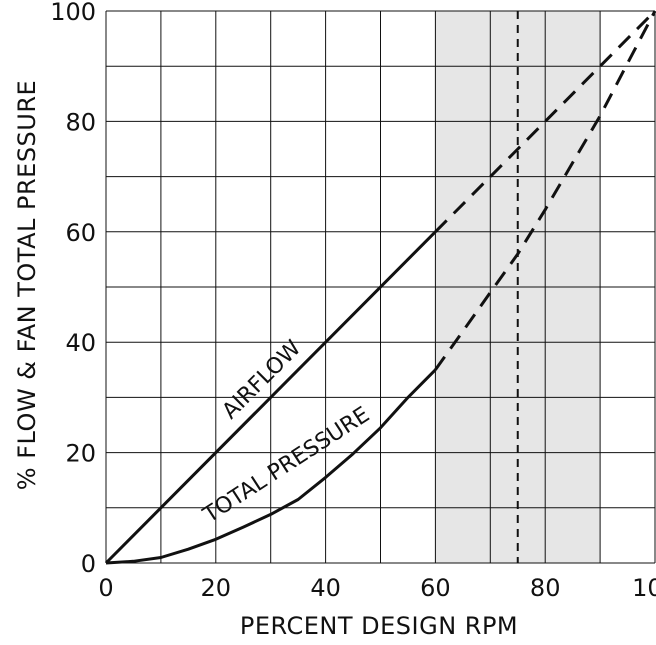 Image resolution: width=656 pixels, height=645 pixels. What do you see at coordinates (325, 588) in the screenshot?
I see `x-tick-label: 40` at bounding box center [325, 588].